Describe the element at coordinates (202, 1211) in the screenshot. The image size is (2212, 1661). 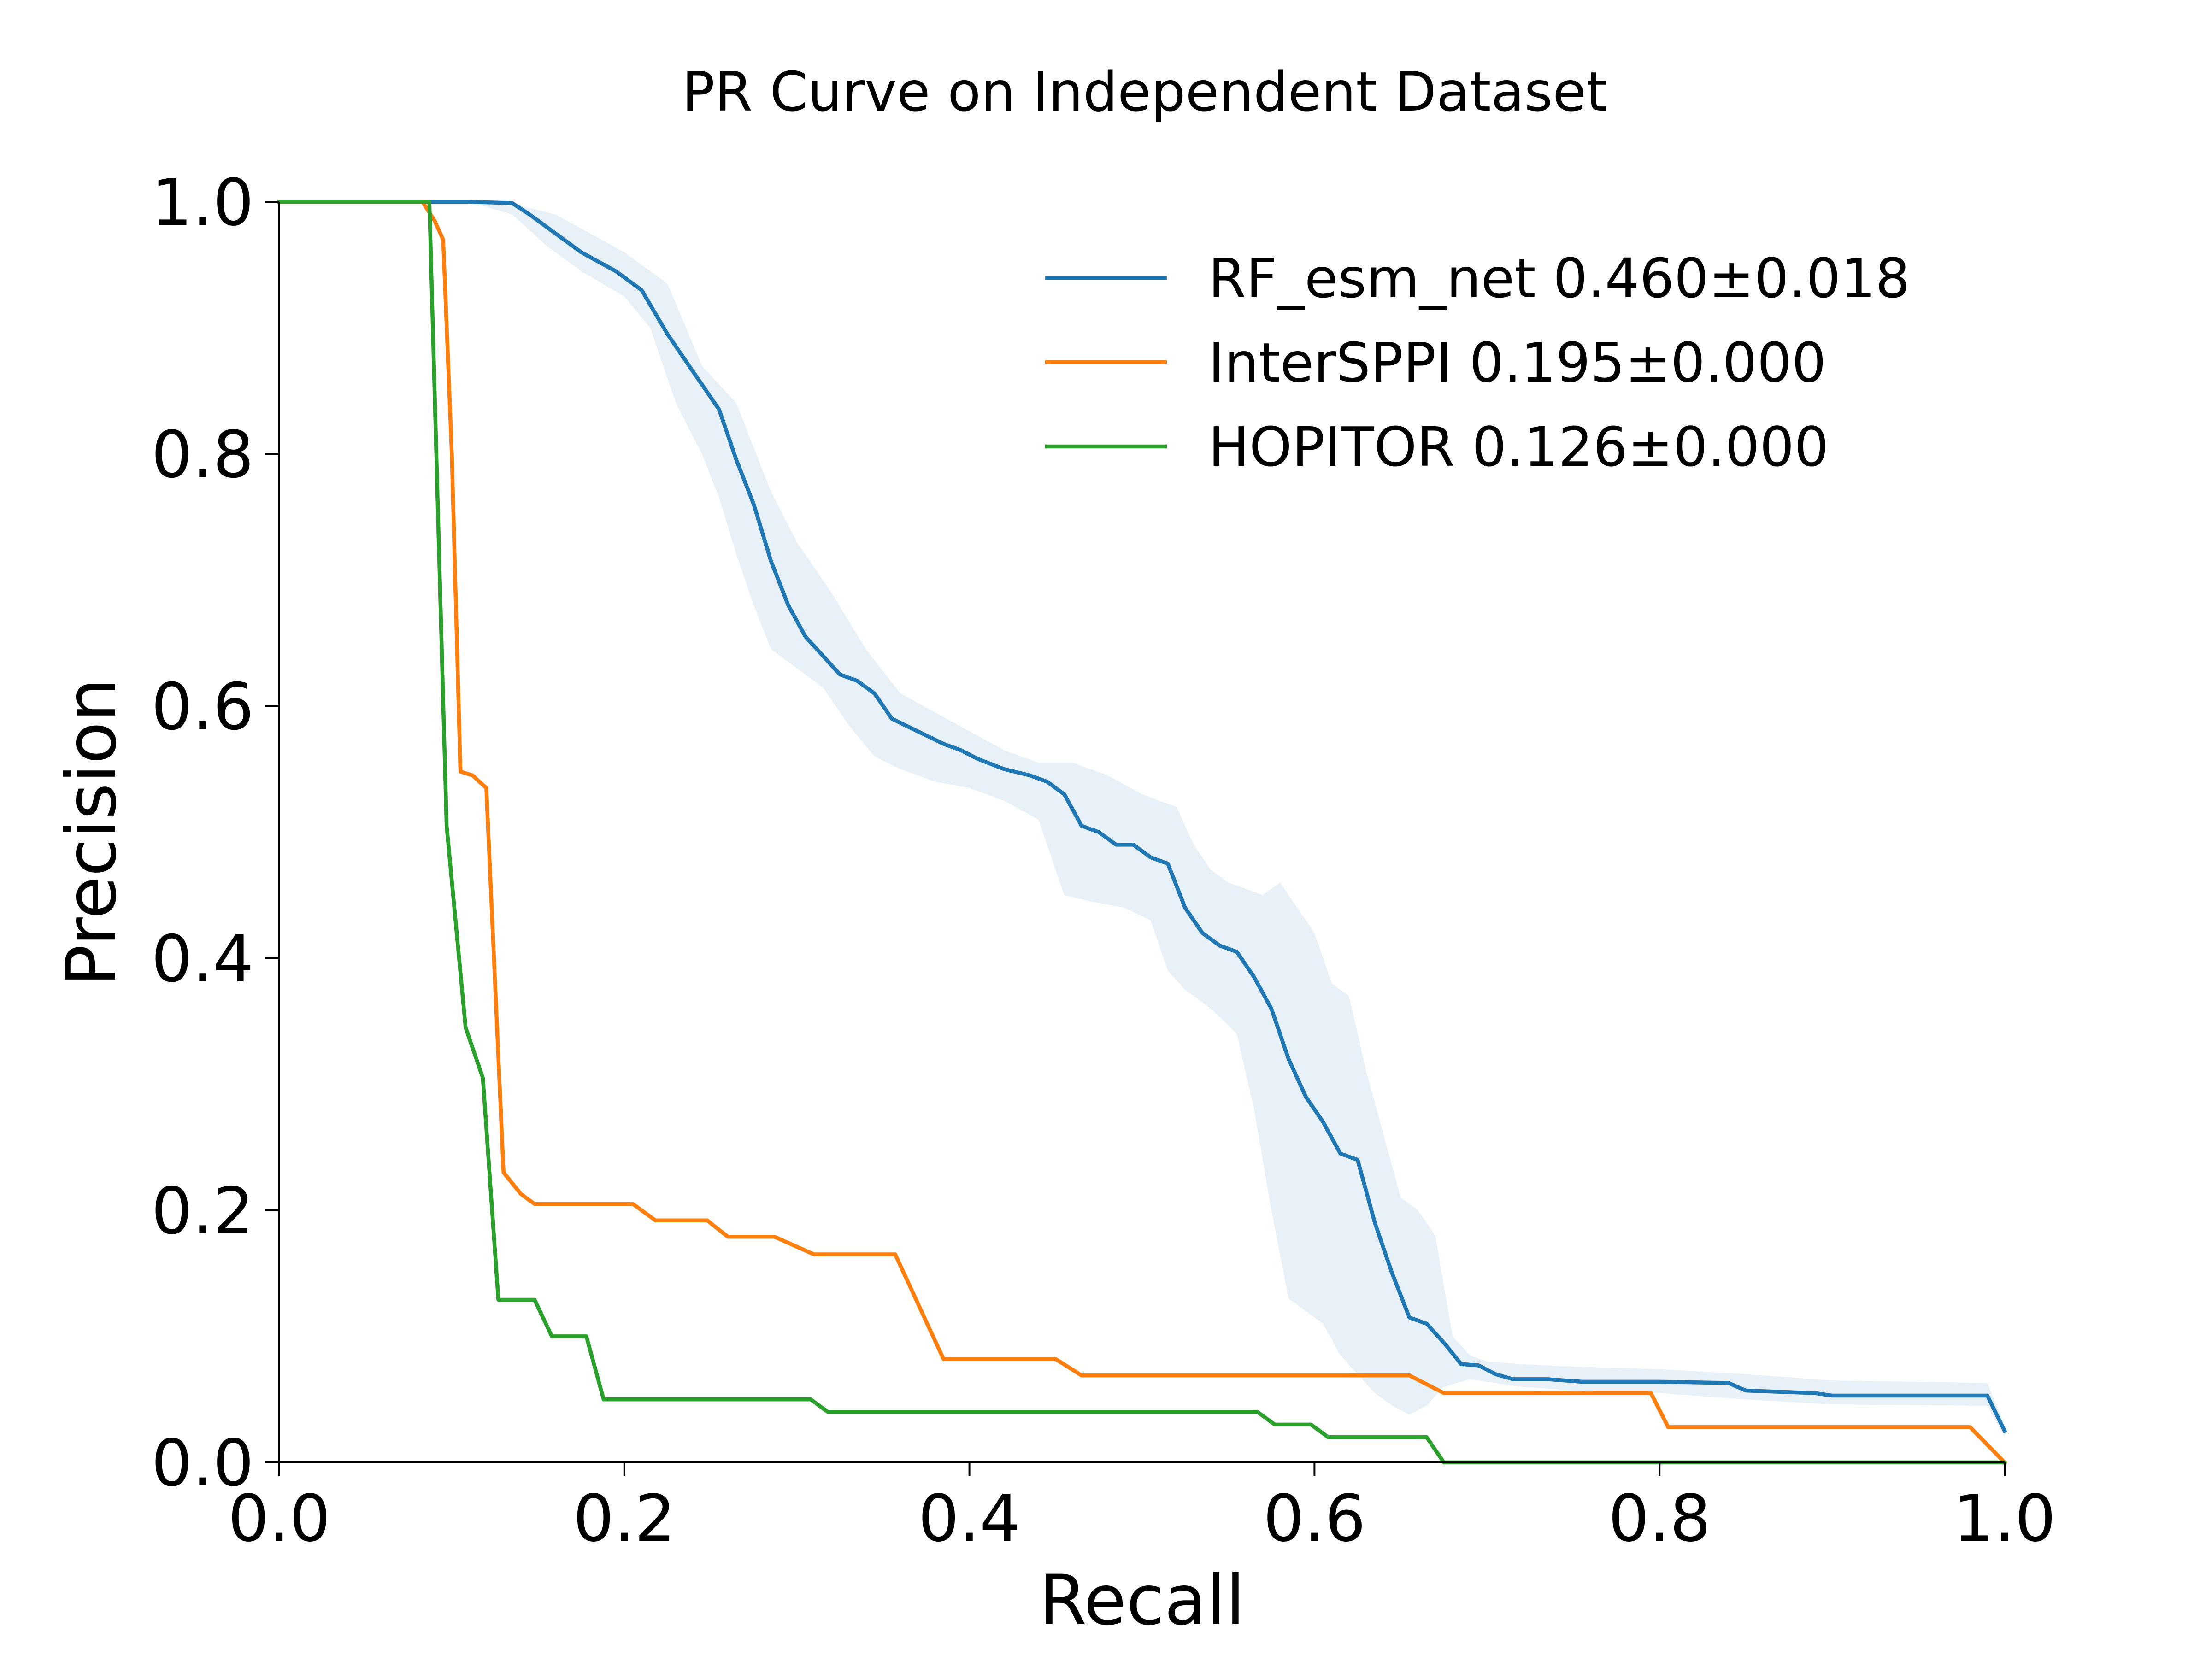
I see `y-tick-label-1: 0.2` at that location.